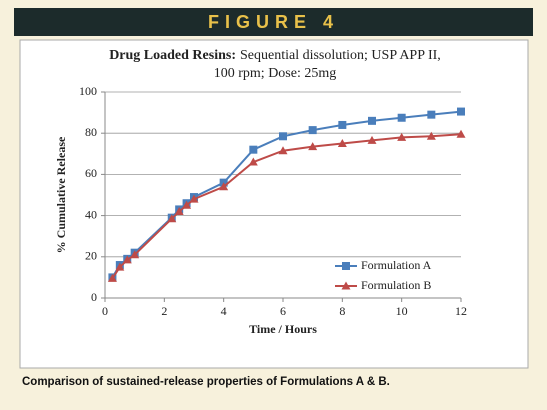  Describe the element at coordinates (105, 311) in the screenshot. I see `x-tick-label: 0` at that location.